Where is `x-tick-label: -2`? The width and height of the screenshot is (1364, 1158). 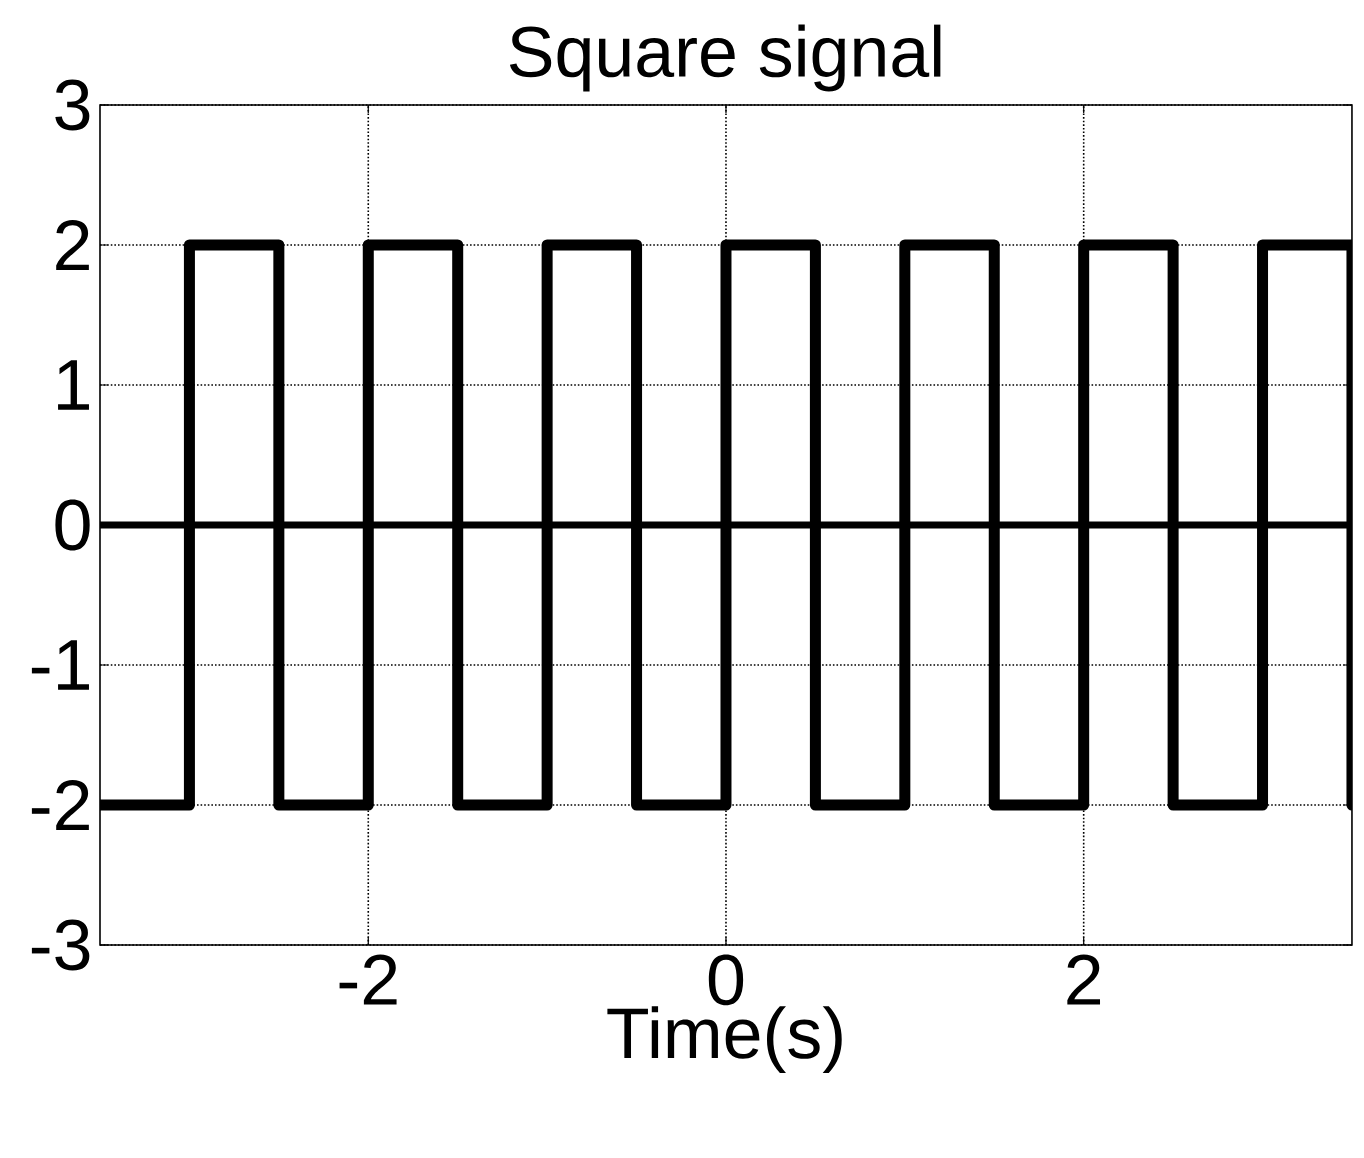
x-tick-label: -2 is located at coordinates (368, 979).